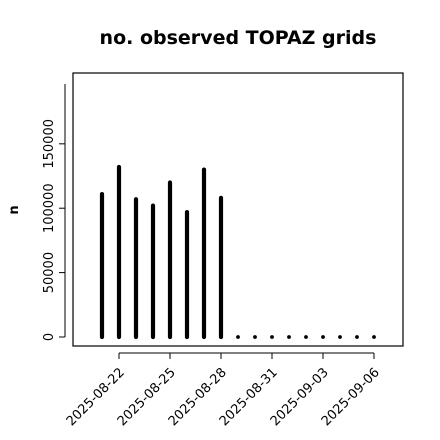 This screenshot has width=440, height=440. Describe the element at coordinates (49, 337) in the screenshot. I see `y-tick-label: 0` at that location.